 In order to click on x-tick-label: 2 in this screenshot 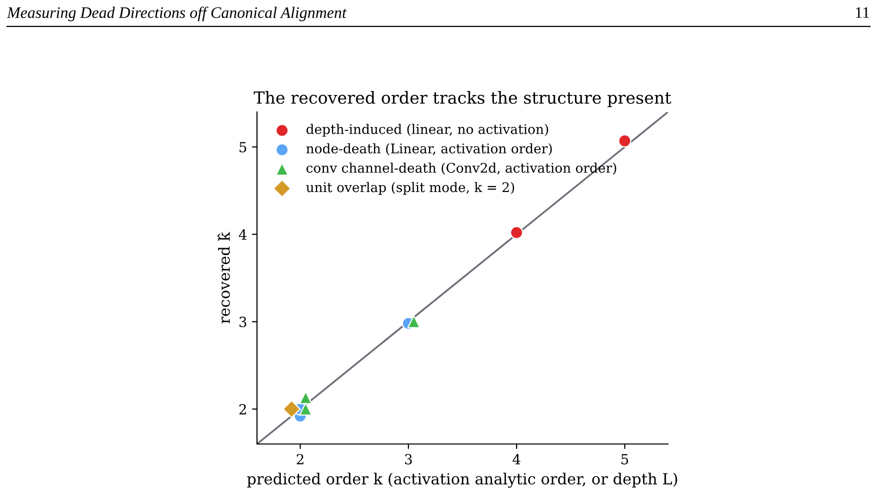, I will do `click(300, 459)`.